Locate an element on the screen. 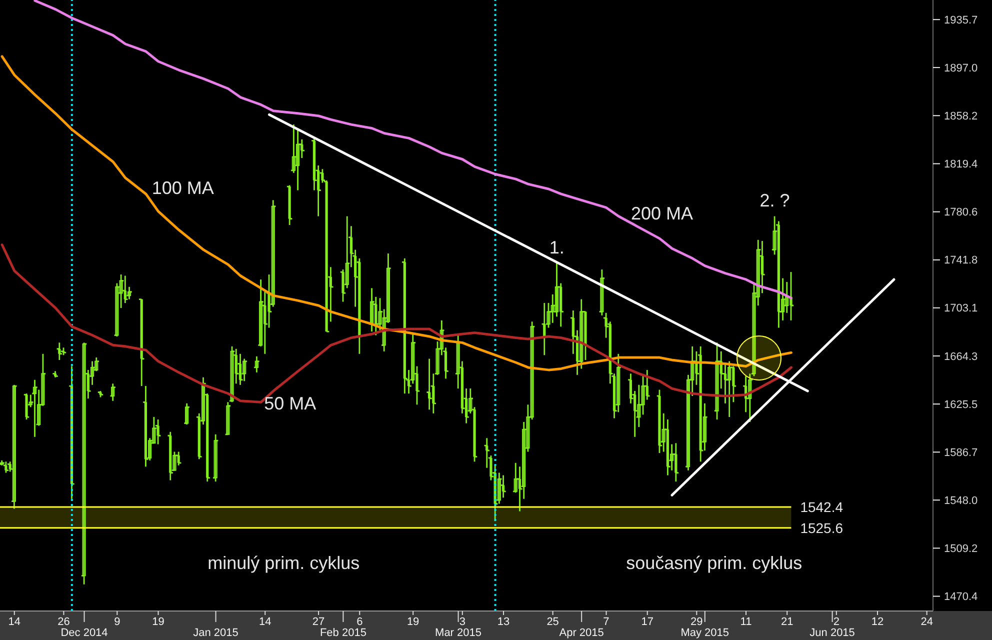 The image size is (992, 640). y-tick-label: 1509.2 is located at coordinates (961, 549).